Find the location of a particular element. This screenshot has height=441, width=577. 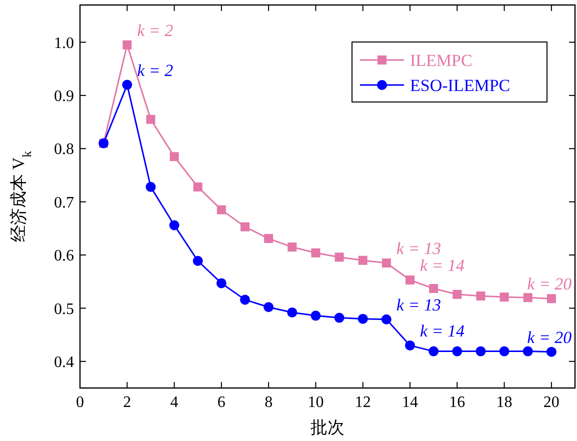

y-tick-label: 0.9 is located at coordinates (64, 97).